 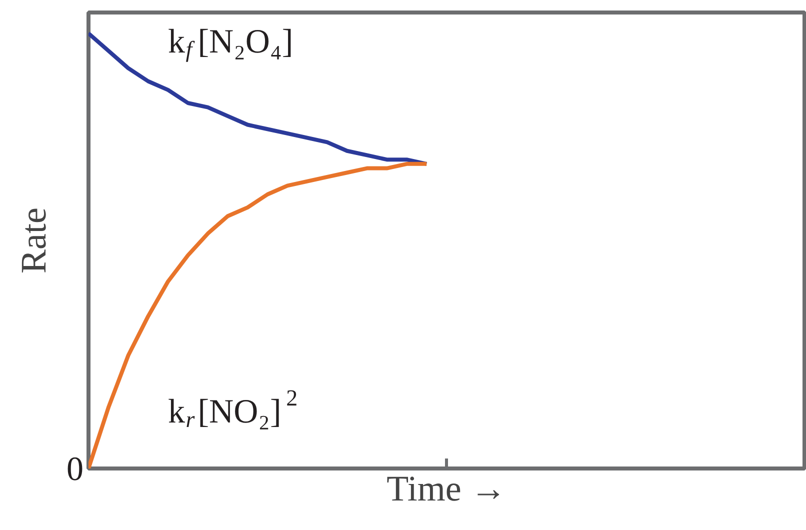 I want to click on text: 0, so click(x=75, y=469).